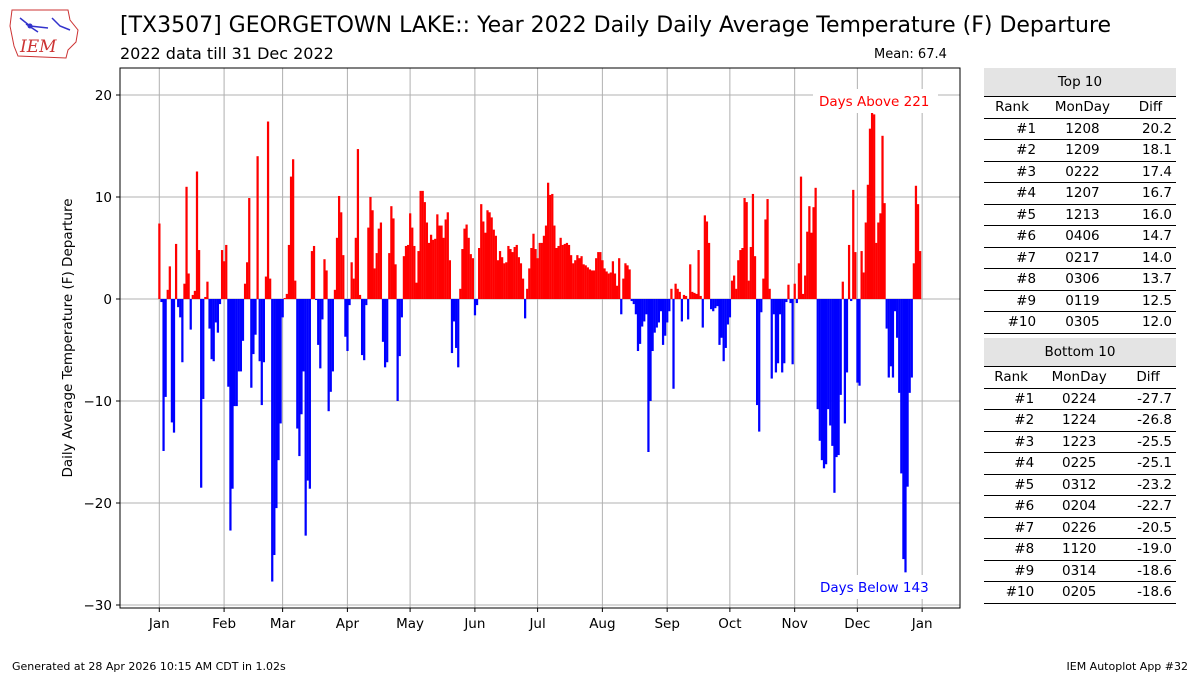 The image size is (1200, 675). I want to click on x-tick-label: Oct, so click(729, 624).